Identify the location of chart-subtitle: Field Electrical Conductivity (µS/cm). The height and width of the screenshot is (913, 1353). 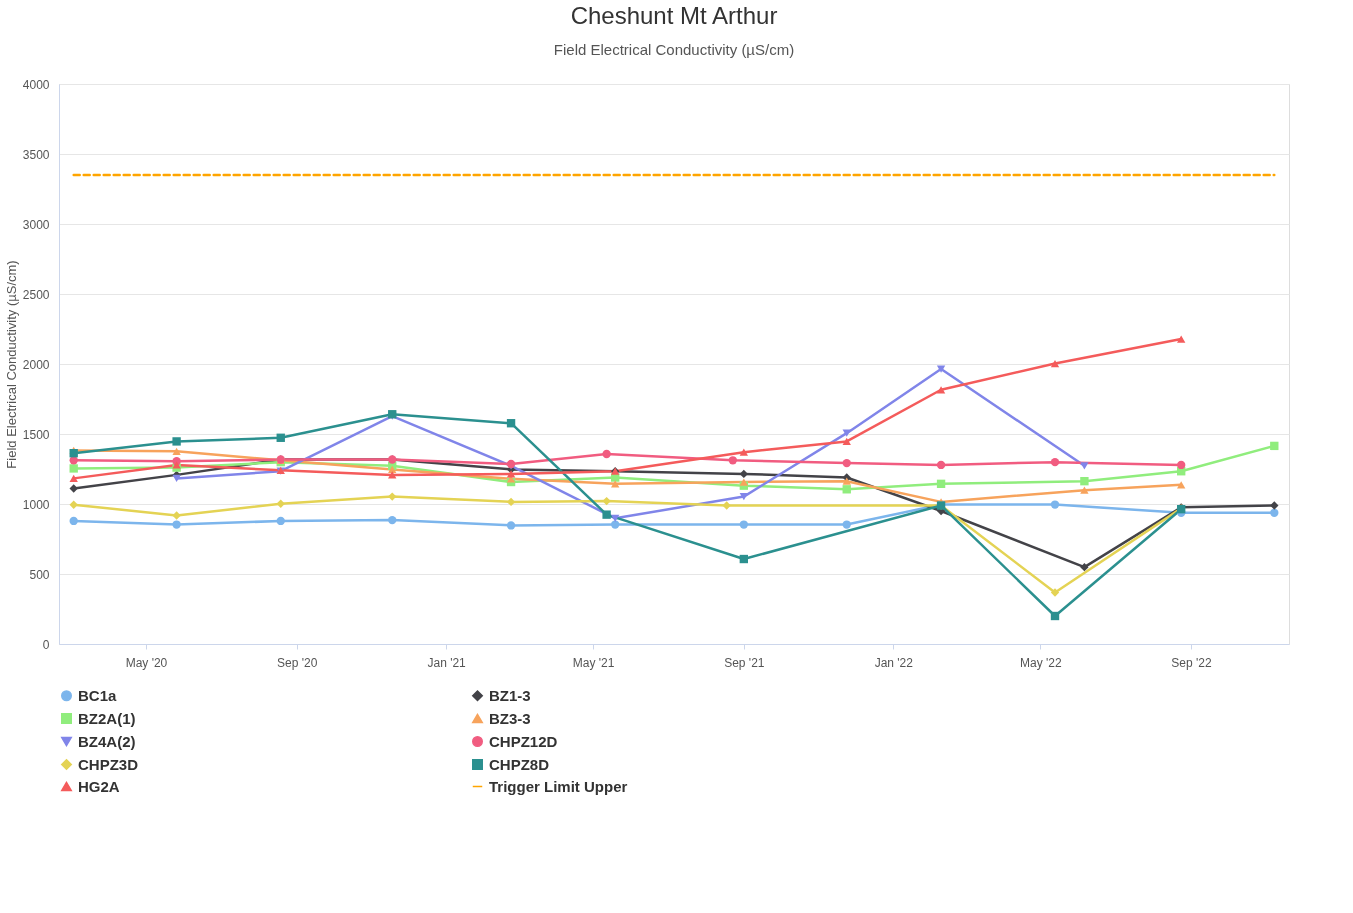
(674, 49).